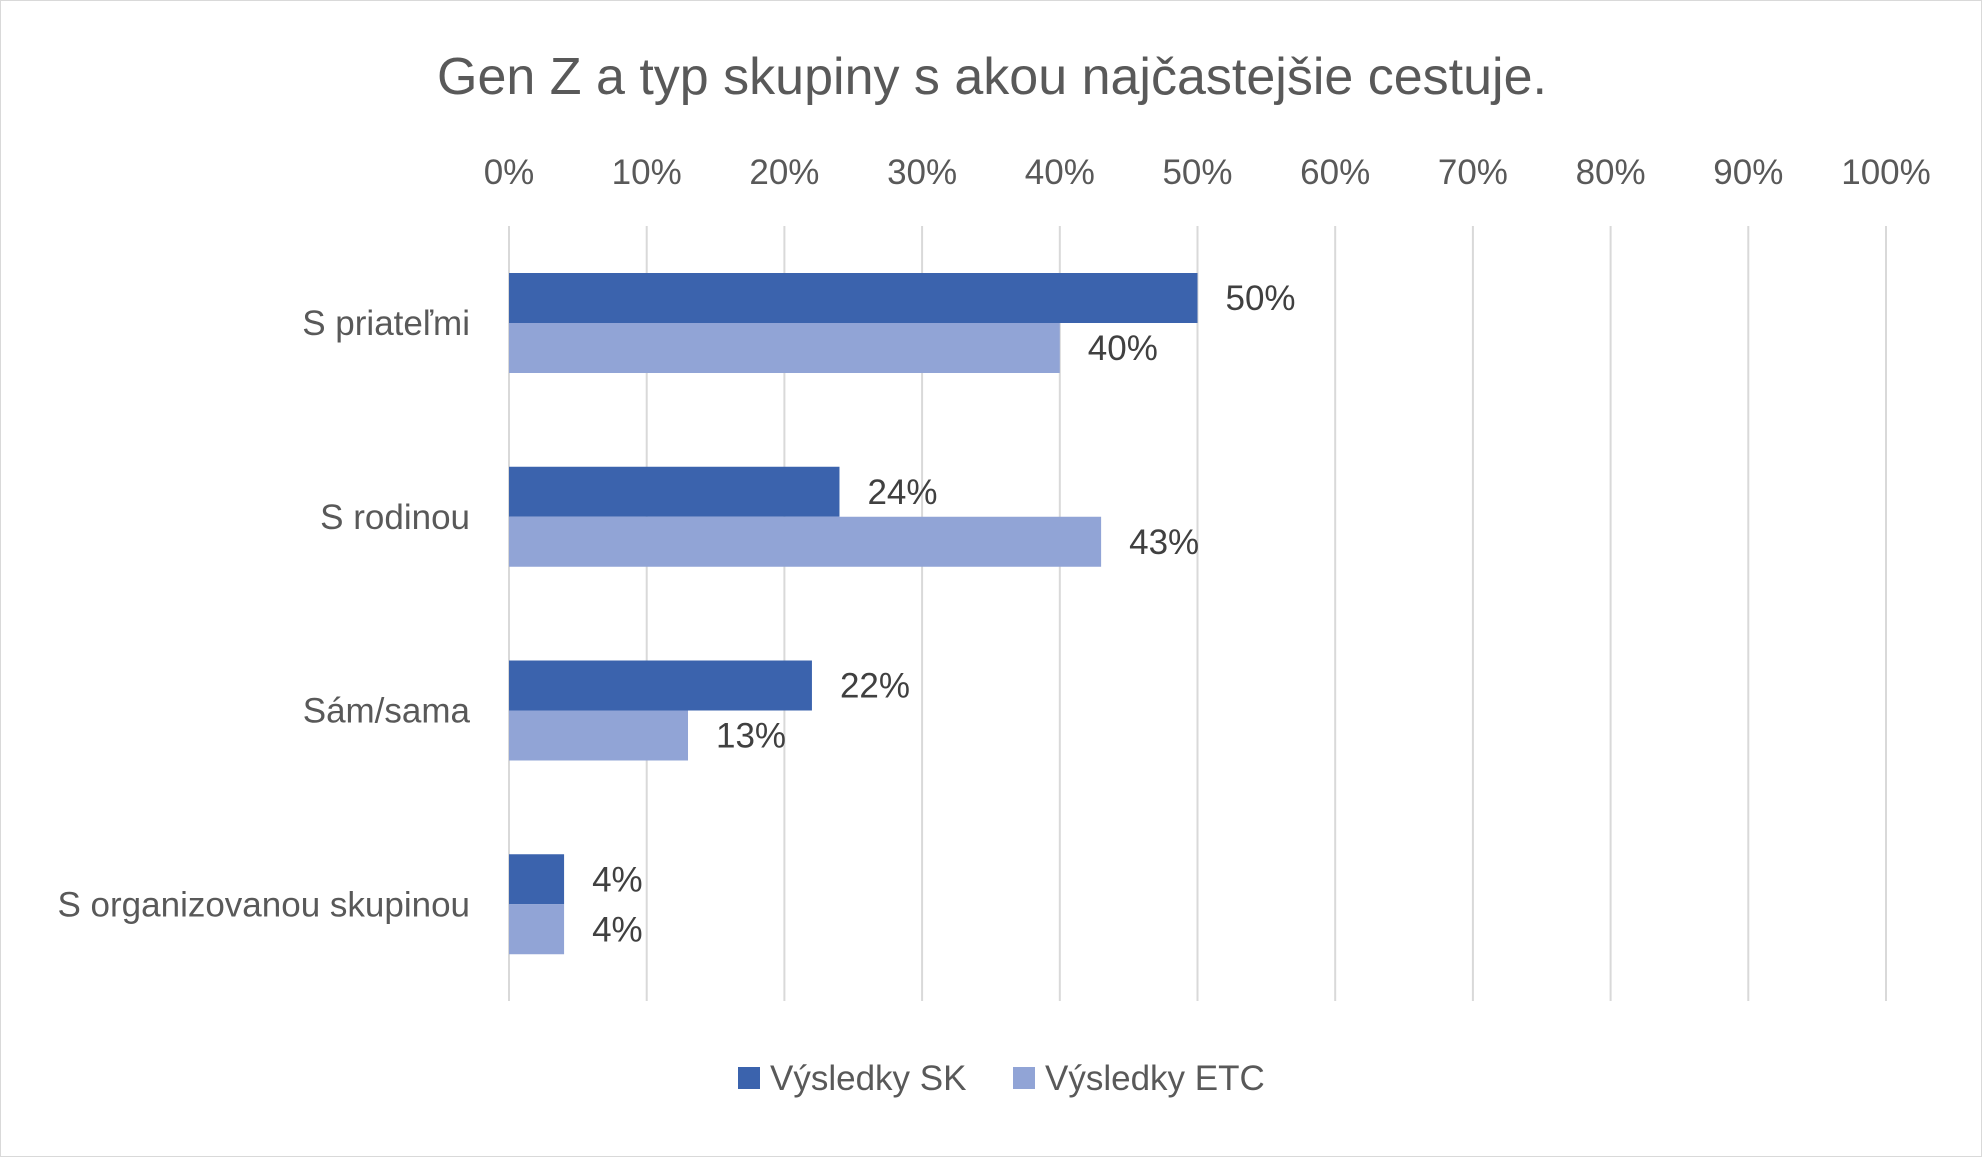  I want to click on x-tick-label: 70%, so click(1473, 172).